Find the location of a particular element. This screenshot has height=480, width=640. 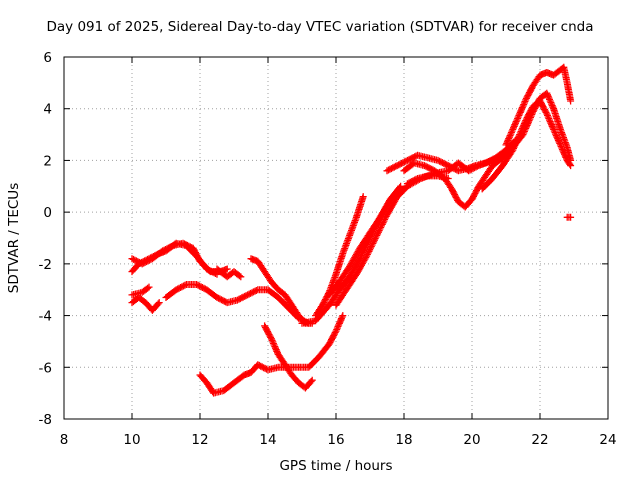

x-tick-label: 20 is located at coordinates (471, 440).